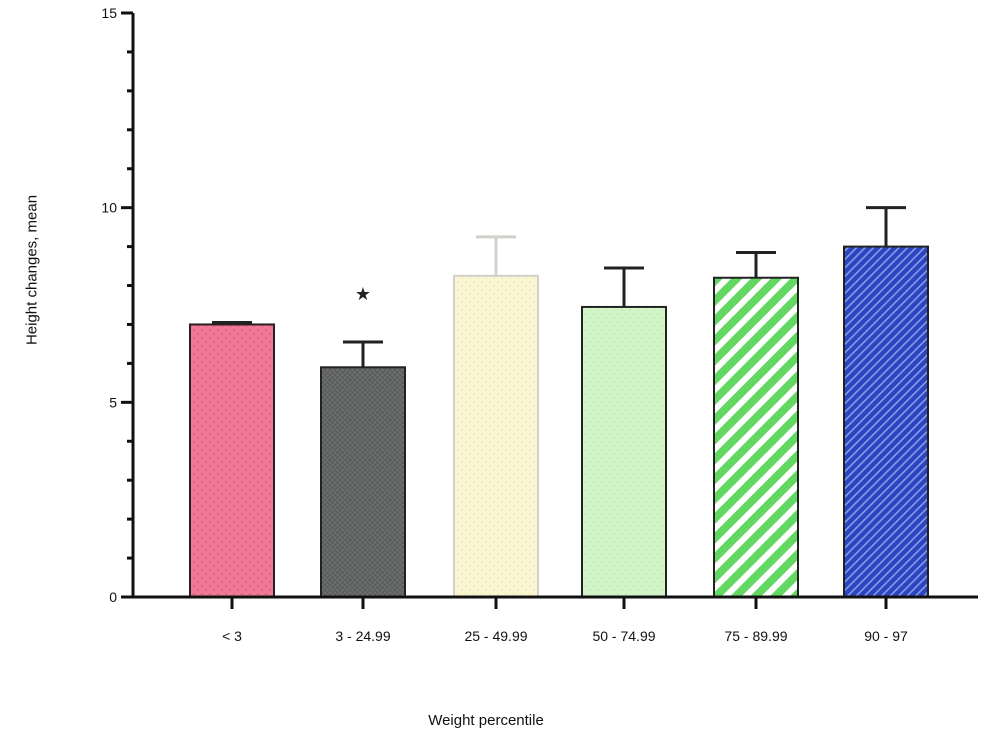 This screenshot has height=739, width=1000. I want to click on x-tick-label: 50 - 74.99, so click(623, 636).